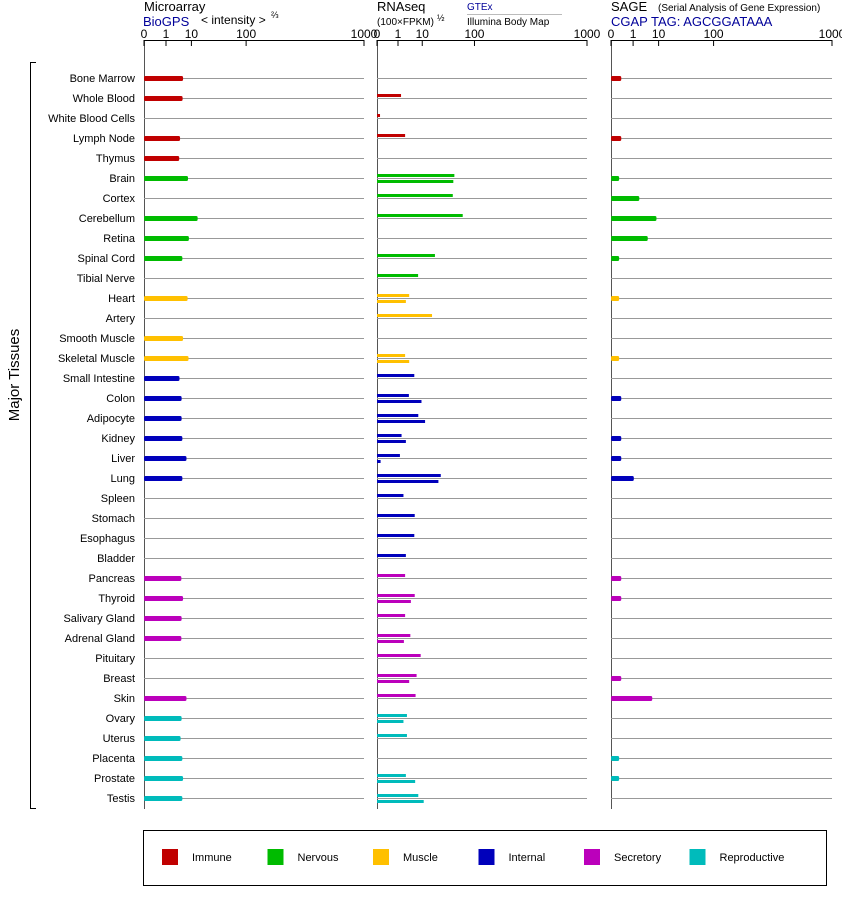  I want to click on tissue-row: Cerebellum, so click(455, 219).